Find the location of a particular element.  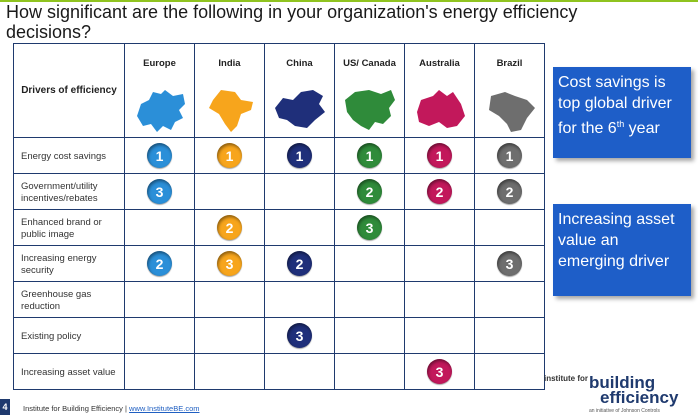

footer-link: www.InstituteBE.com is located at coordinates (164, 408).